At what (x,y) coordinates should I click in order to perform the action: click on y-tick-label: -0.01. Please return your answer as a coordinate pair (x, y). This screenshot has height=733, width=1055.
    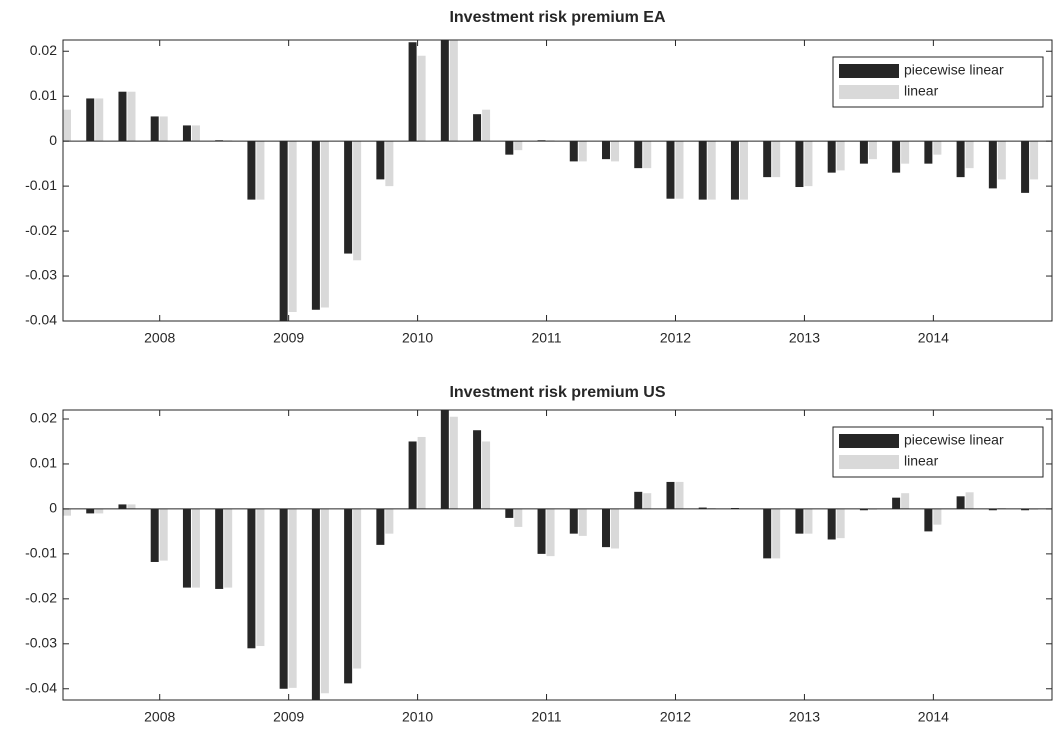
    Looking at the image, I should click on (41, 553).